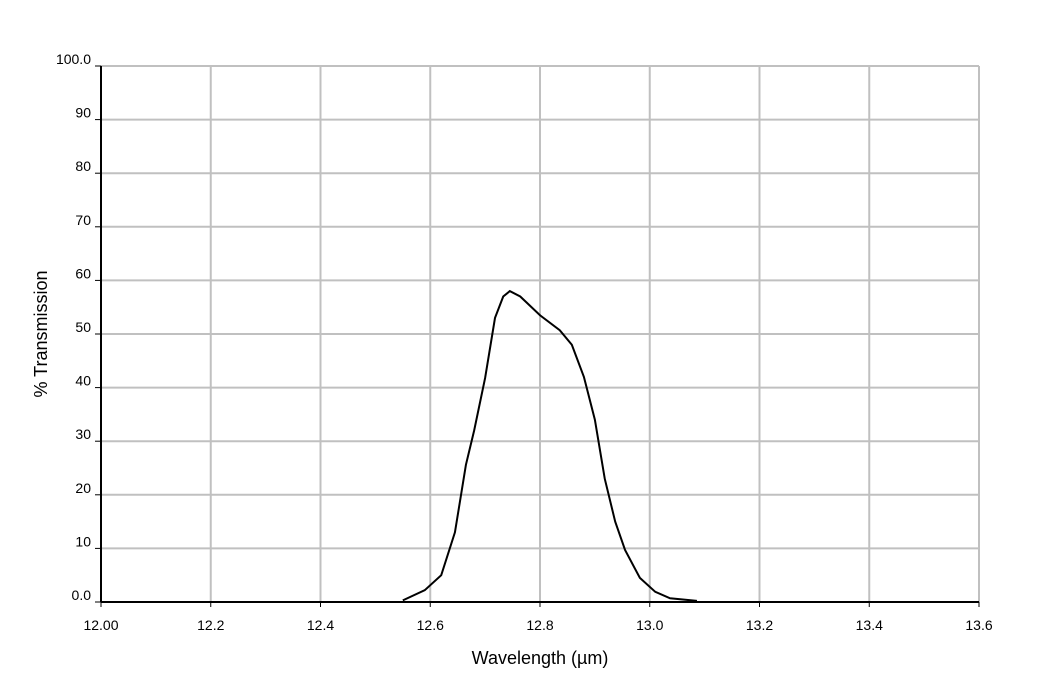  I want to click on y-tick-label: 70, so click(83, 220).